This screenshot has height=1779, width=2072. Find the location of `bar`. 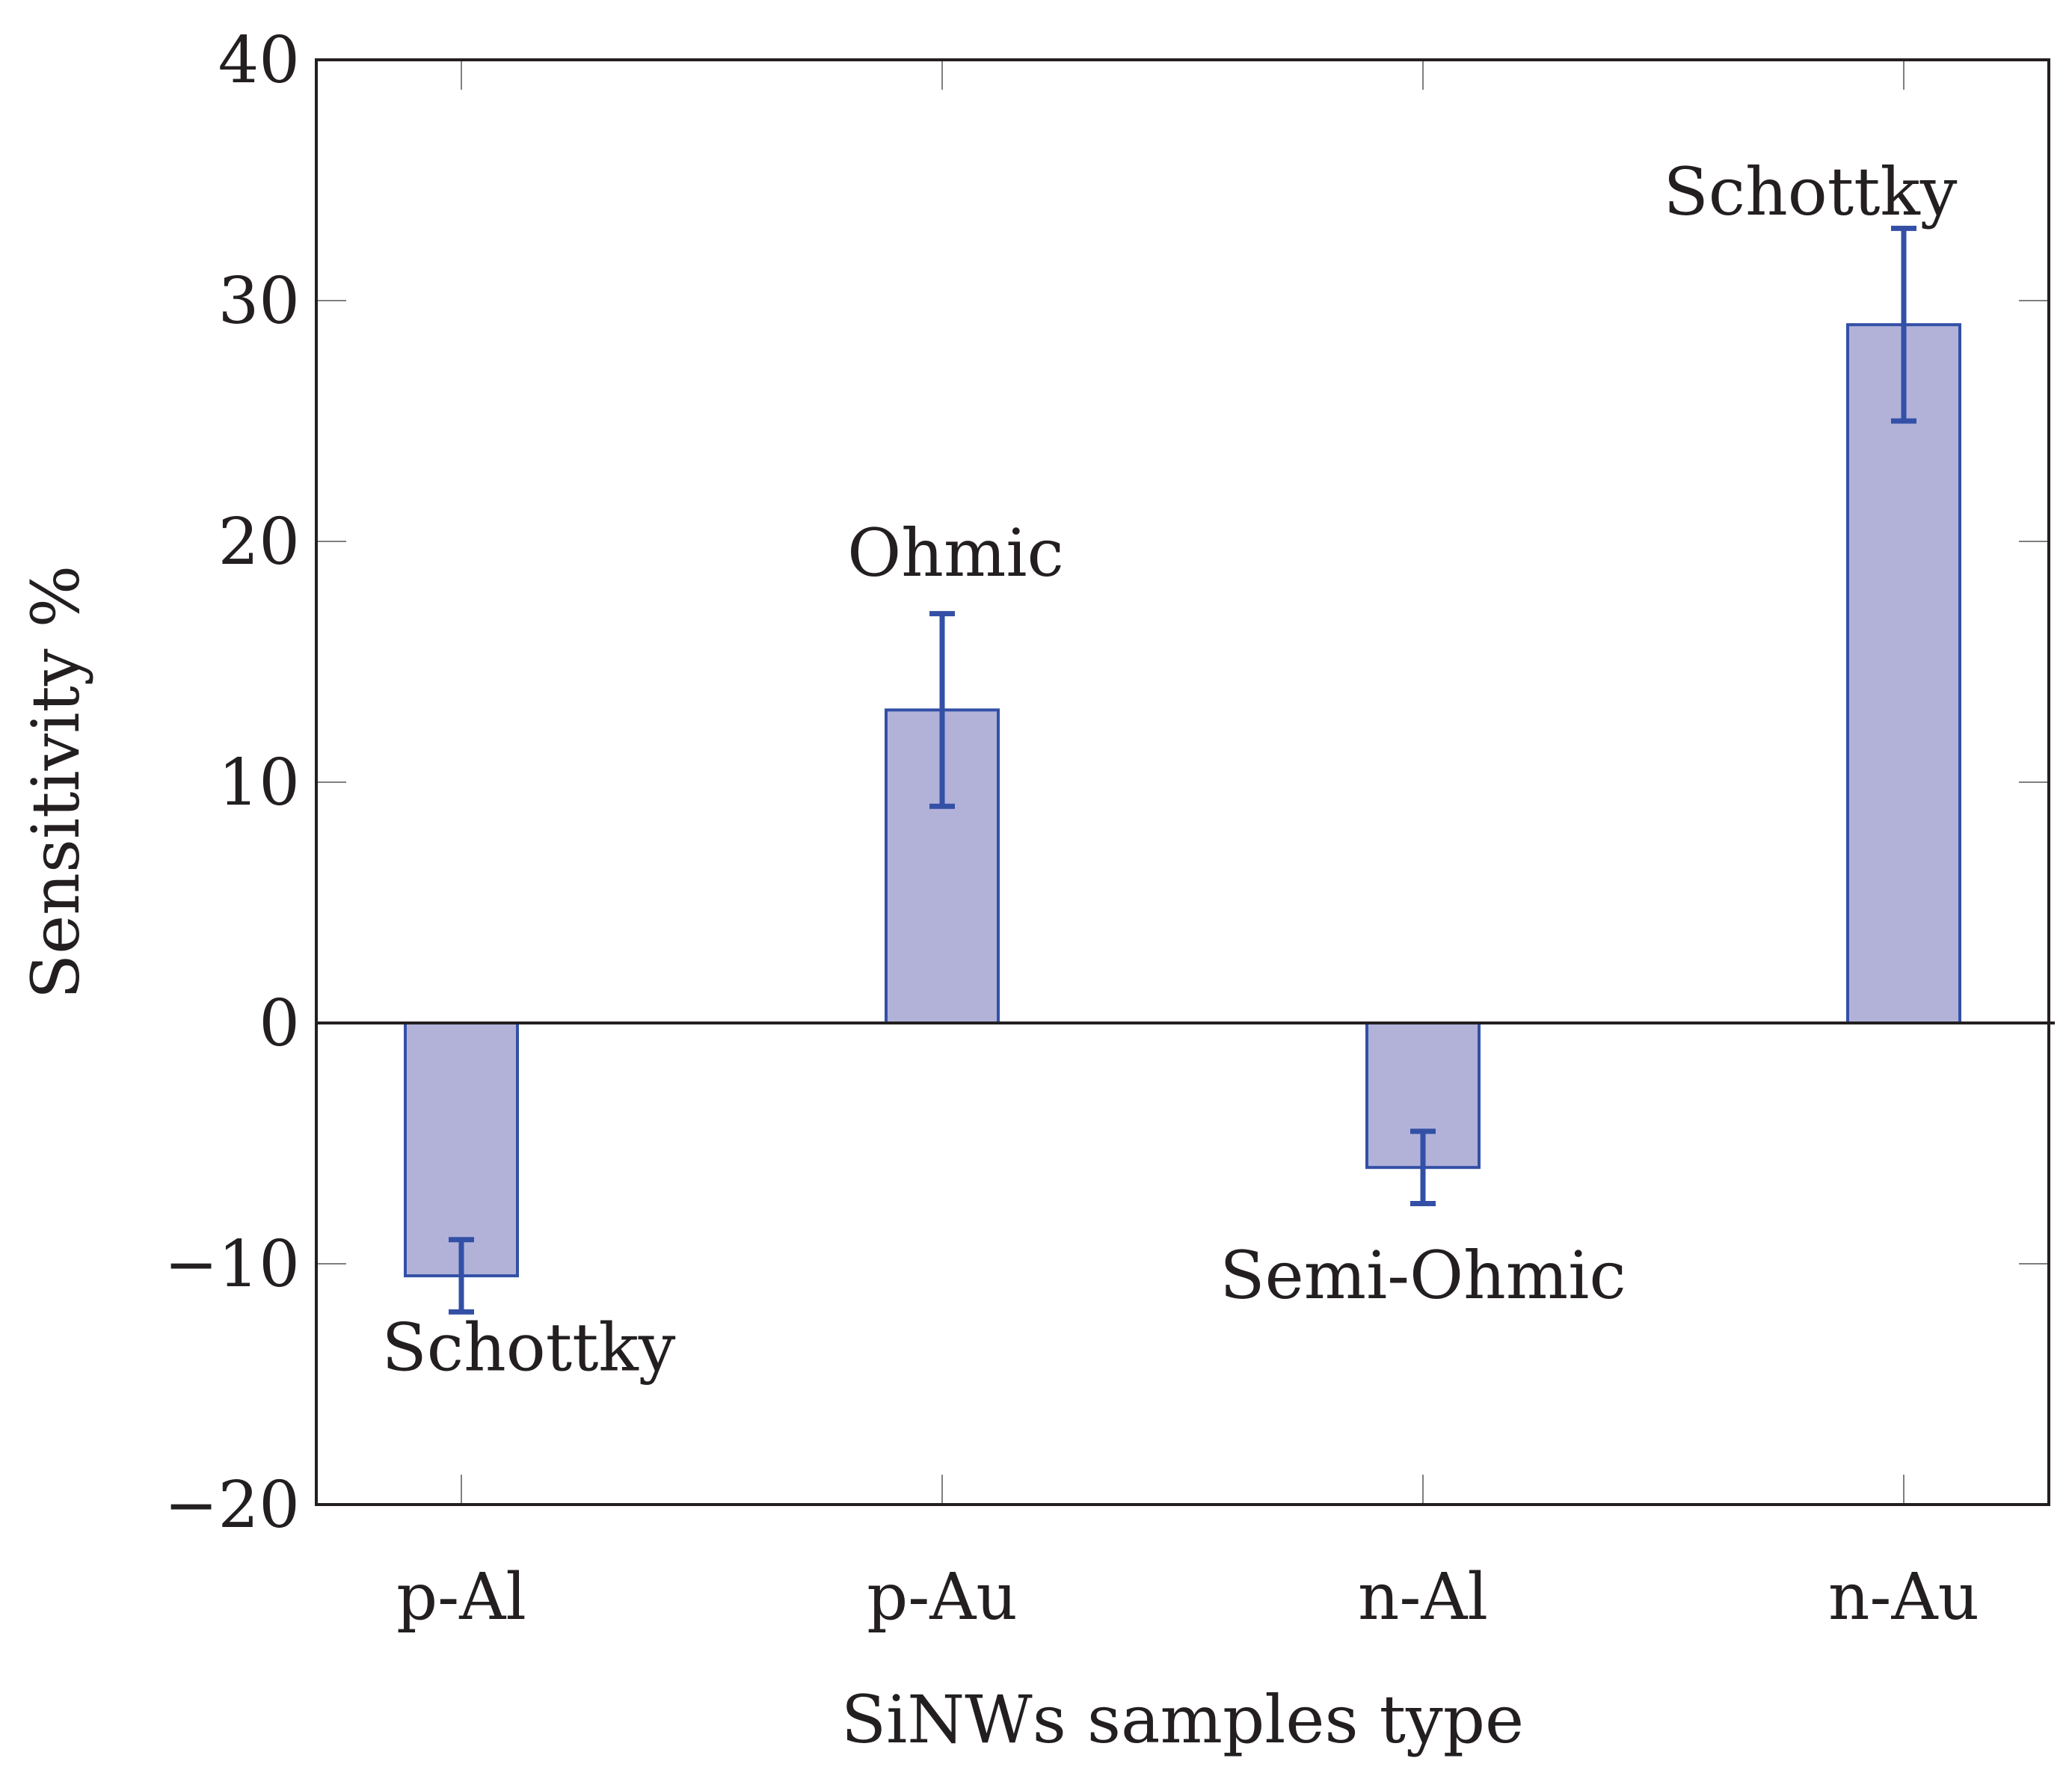

bar is located at coordinates (1903, 673).